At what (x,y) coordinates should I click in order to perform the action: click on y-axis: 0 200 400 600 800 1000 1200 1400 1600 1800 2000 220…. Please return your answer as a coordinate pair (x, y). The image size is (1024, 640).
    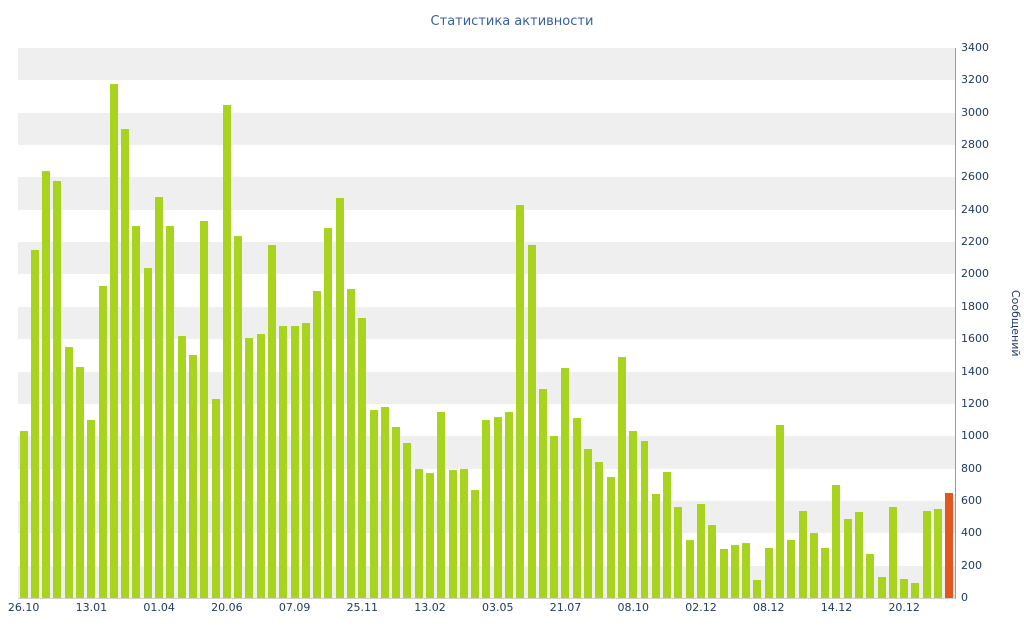
    Looking at the image, I should click on (982, 322).